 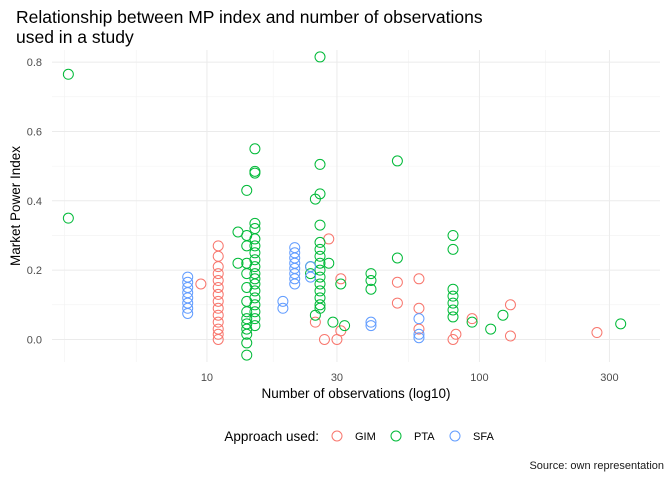 What do you see at coordinates (596, 466) in the screenshot?
I see `chart-caption: Source: own representation` at bounding box center [596, 466].